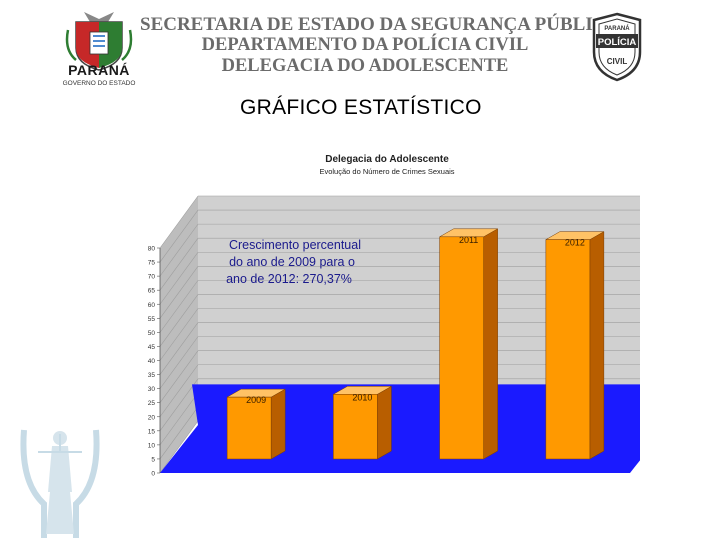 The image size is (720, 540). Describe the element at coordinates (152, 333) in the screenshot. I see `y-tick-label: 50` at that location.